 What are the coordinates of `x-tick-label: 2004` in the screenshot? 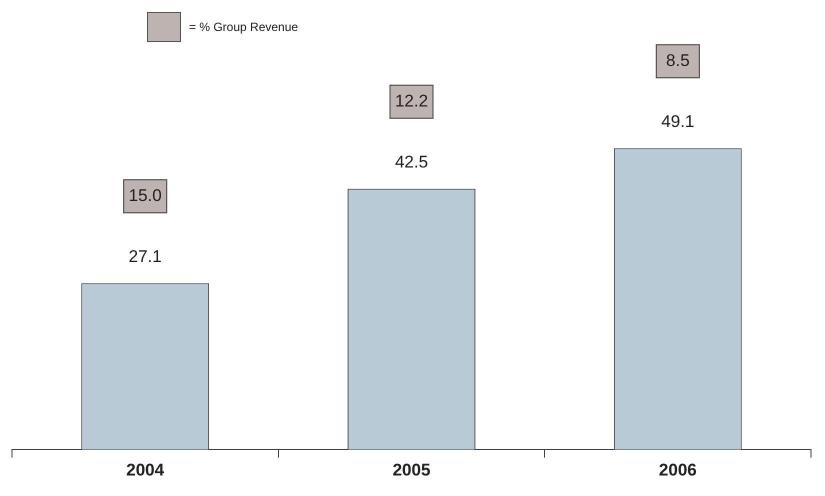 It's located at (145, 470).